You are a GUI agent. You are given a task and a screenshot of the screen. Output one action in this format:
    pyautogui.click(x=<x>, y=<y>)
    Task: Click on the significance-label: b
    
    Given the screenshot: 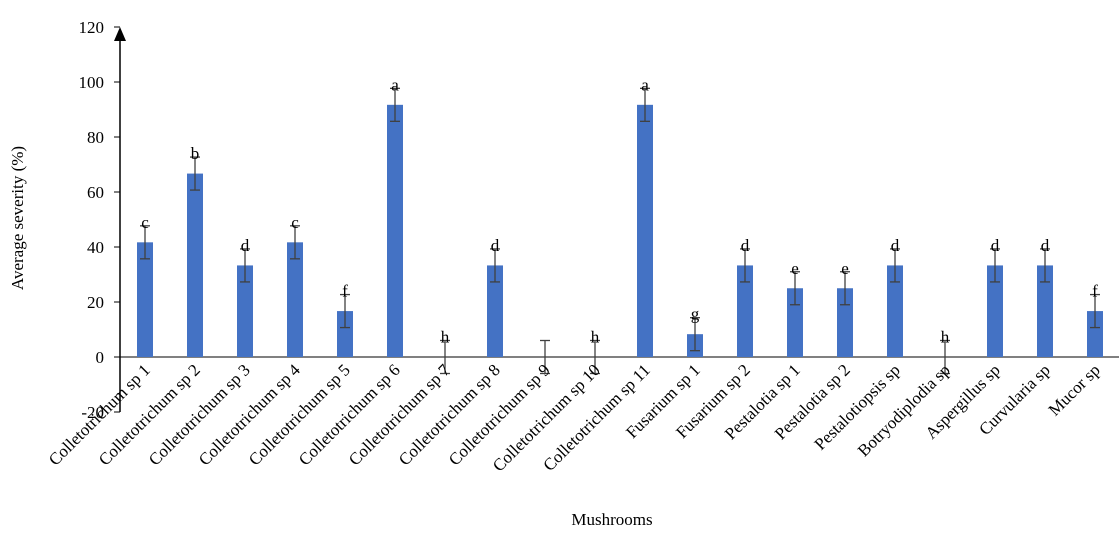 What is the action you would take?
    pyautogui.click(x=195, y=153)
    